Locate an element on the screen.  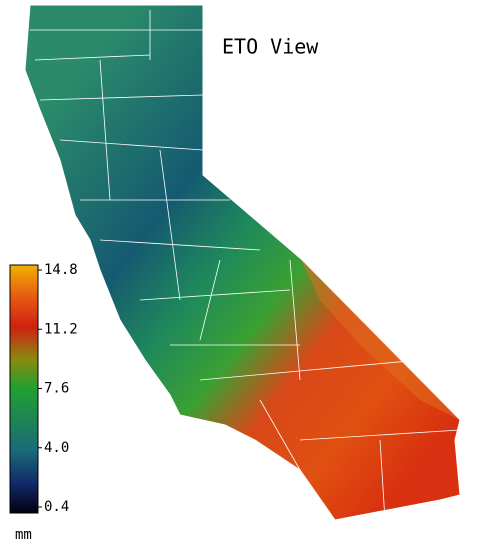
map-title: ETO View is located at coordinates (270, 47).